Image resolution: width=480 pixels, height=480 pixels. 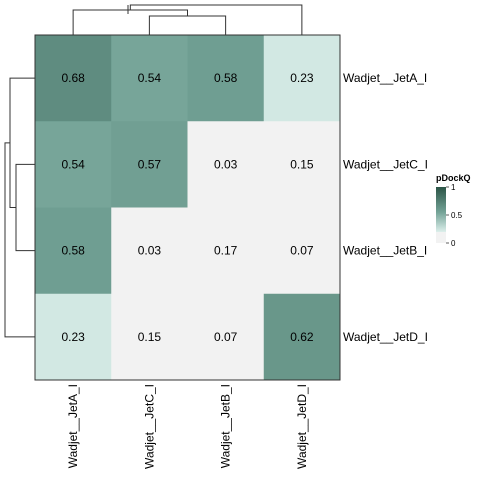 What do you see at coordinates (385, 251) in the screenshot?
I see `row-label: Wadjet__JetB_I` at bounding box center [385, 251].